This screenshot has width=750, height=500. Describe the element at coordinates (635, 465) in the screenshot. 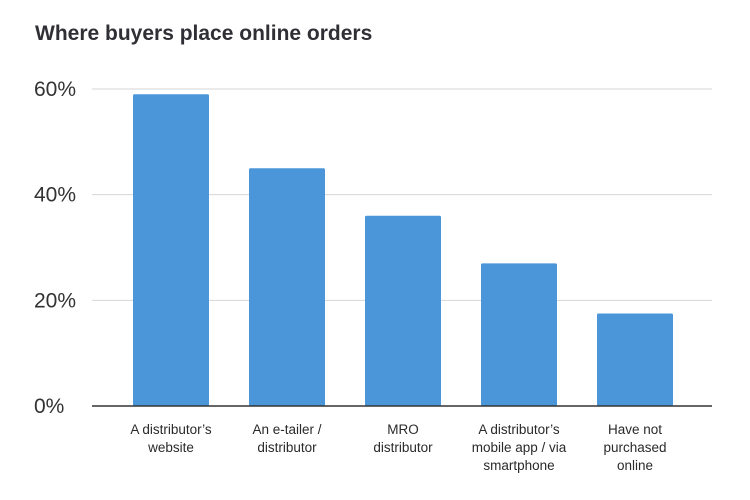

I see `x-tick-label-line: online` at that location.